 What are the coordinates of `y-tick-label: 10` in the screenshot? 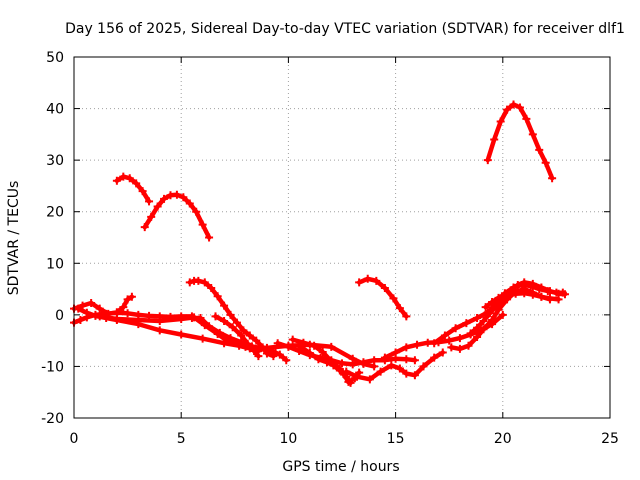 It's located at (55, 264).